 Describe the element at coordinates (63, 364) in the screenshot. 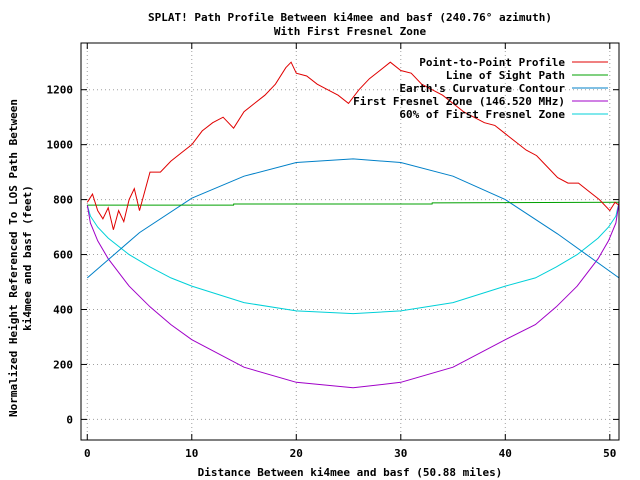

I see `y-tick-label: 200` at that location.